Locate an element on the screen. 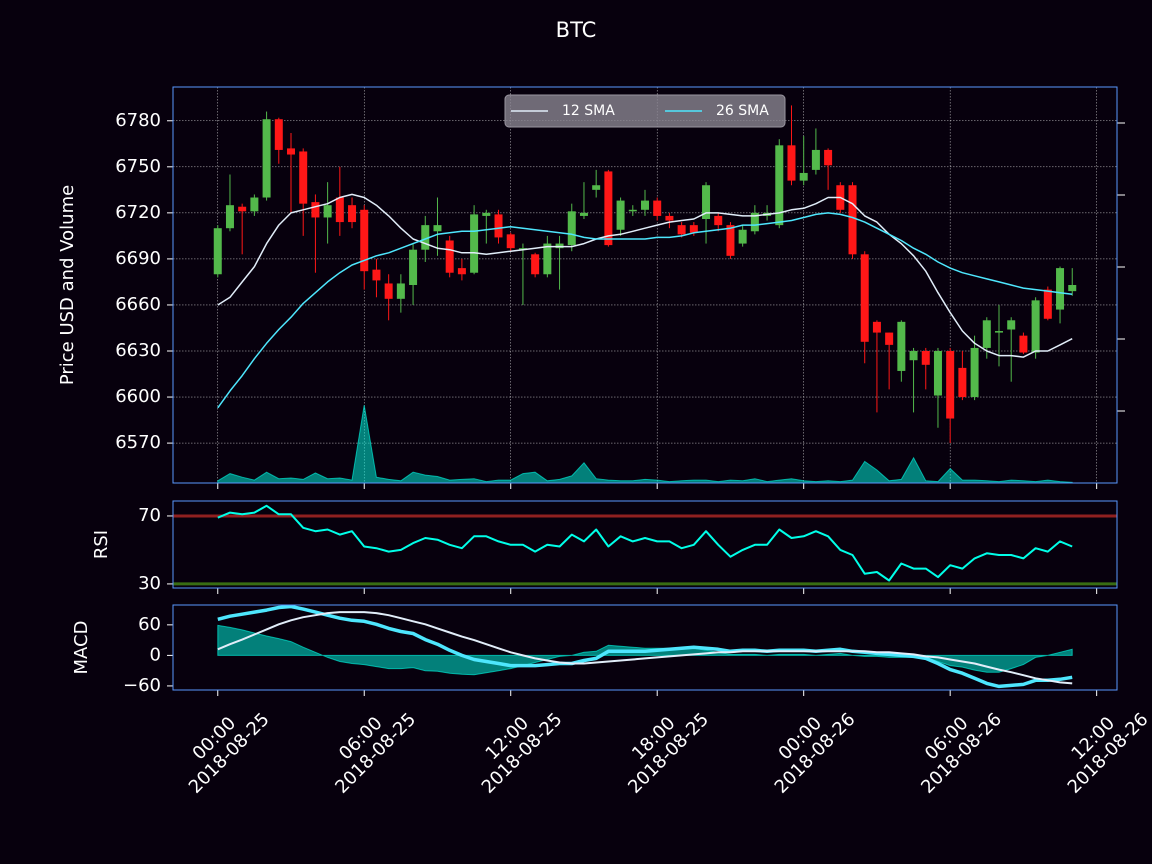 The image size is (1152, 864). y-tick-label: 6690 is located at coordinates (138, 258).